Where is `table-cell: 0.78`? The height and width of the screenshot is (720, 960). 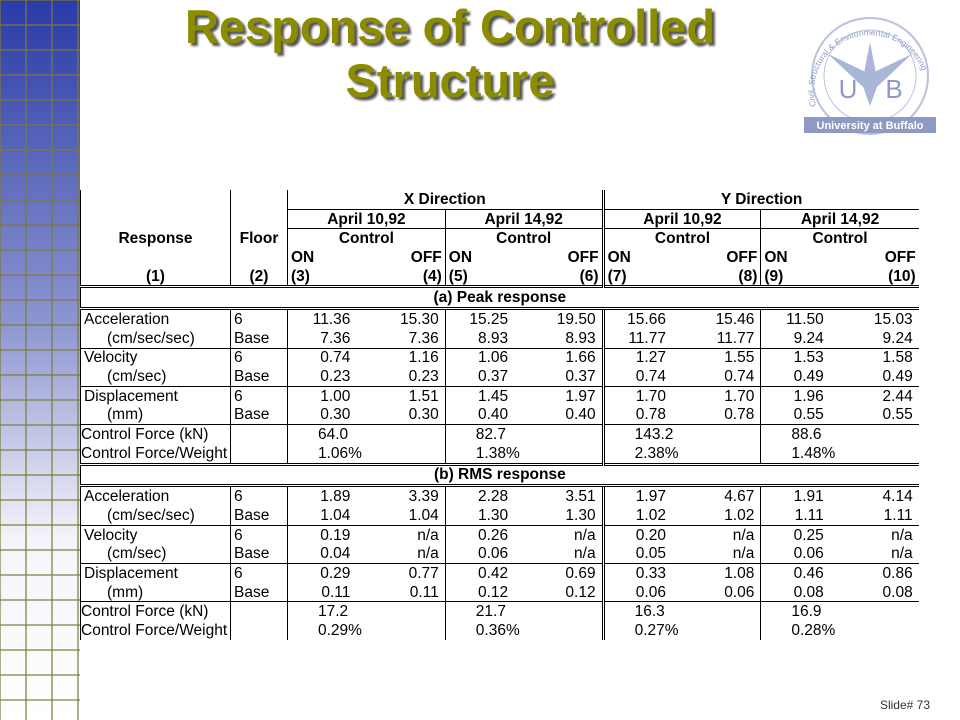
table-cell: 0.78 is located at coordinates (641, 415).